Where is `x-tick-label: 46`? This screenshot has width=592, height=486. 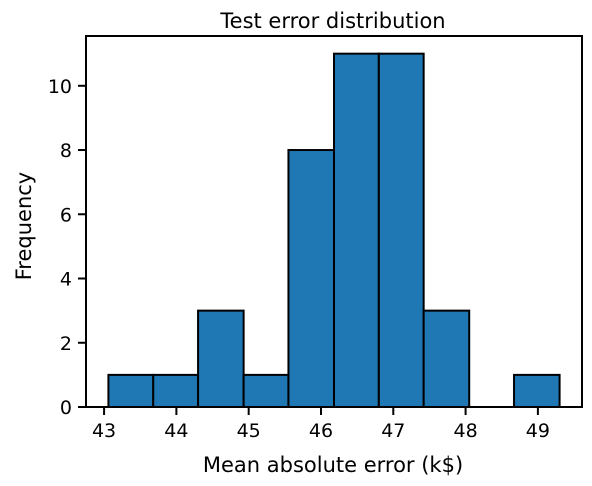
x-tick-label: 46 is located at coordinates (321, 431).